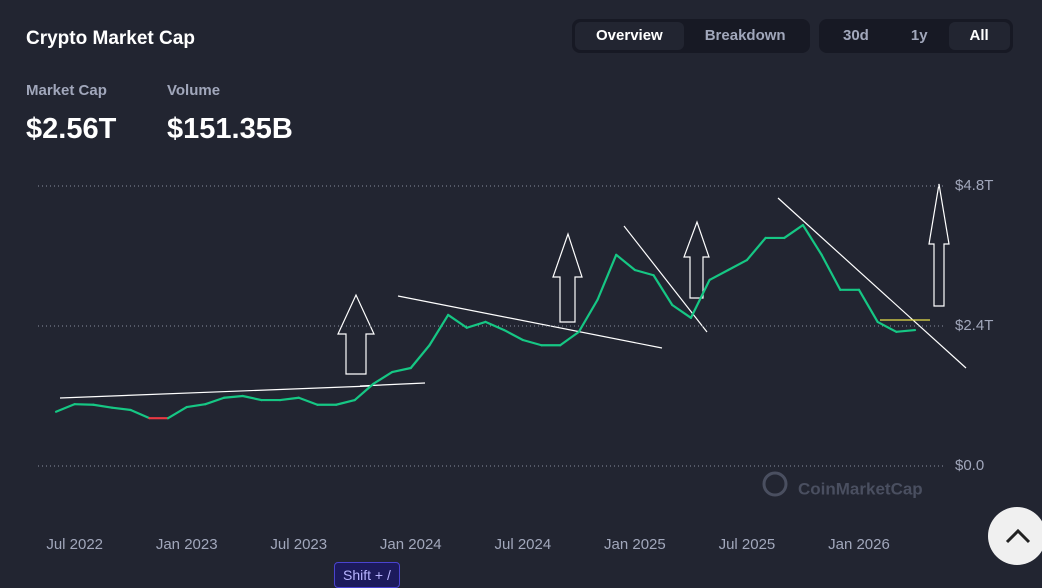  Describe the element at coordinates (775, 484) in the screenshot. I see `watermark-logo` at that location.